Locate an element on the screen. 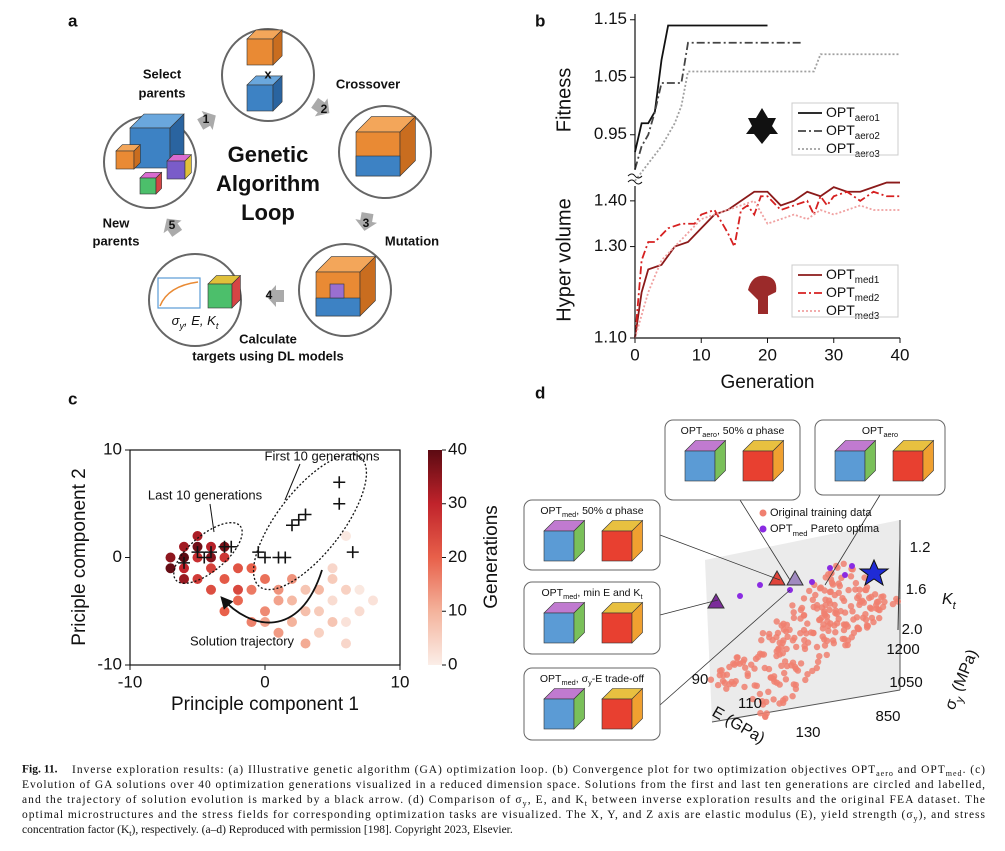 This screenshot has width=1005, height=851. colorbar-tick-label: 40 is located at coordinates (457, 448).